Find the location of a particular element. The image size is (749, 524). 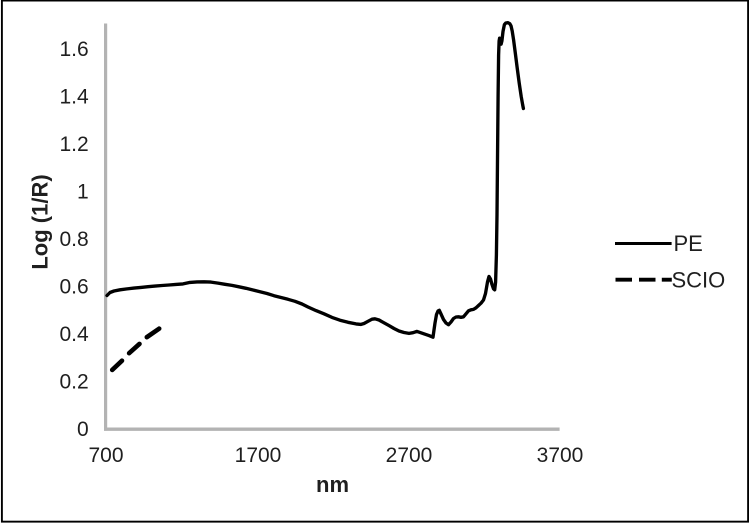

svg-text: SCIO is located at coordinates (699, 280).